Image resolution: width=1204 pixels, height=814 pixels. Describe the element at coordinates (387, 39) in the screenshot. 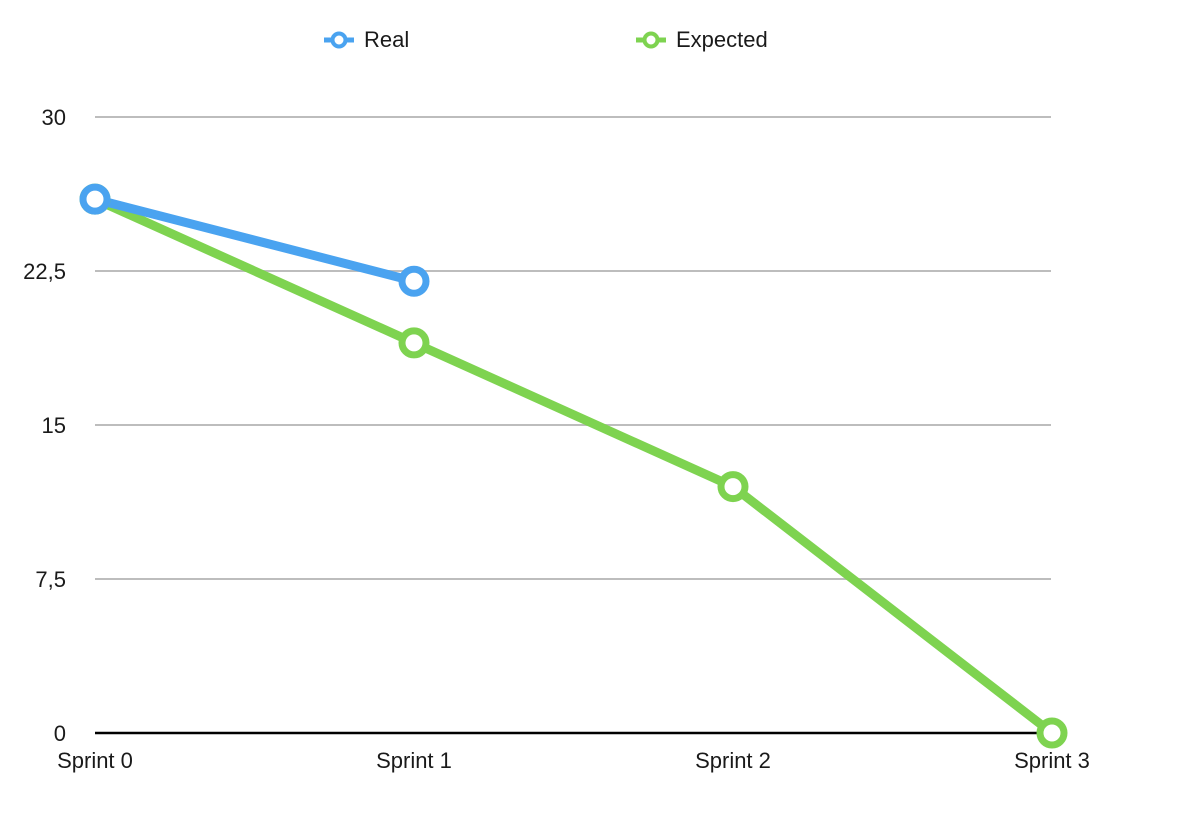

I see `legend-label-real: Real` at that location.